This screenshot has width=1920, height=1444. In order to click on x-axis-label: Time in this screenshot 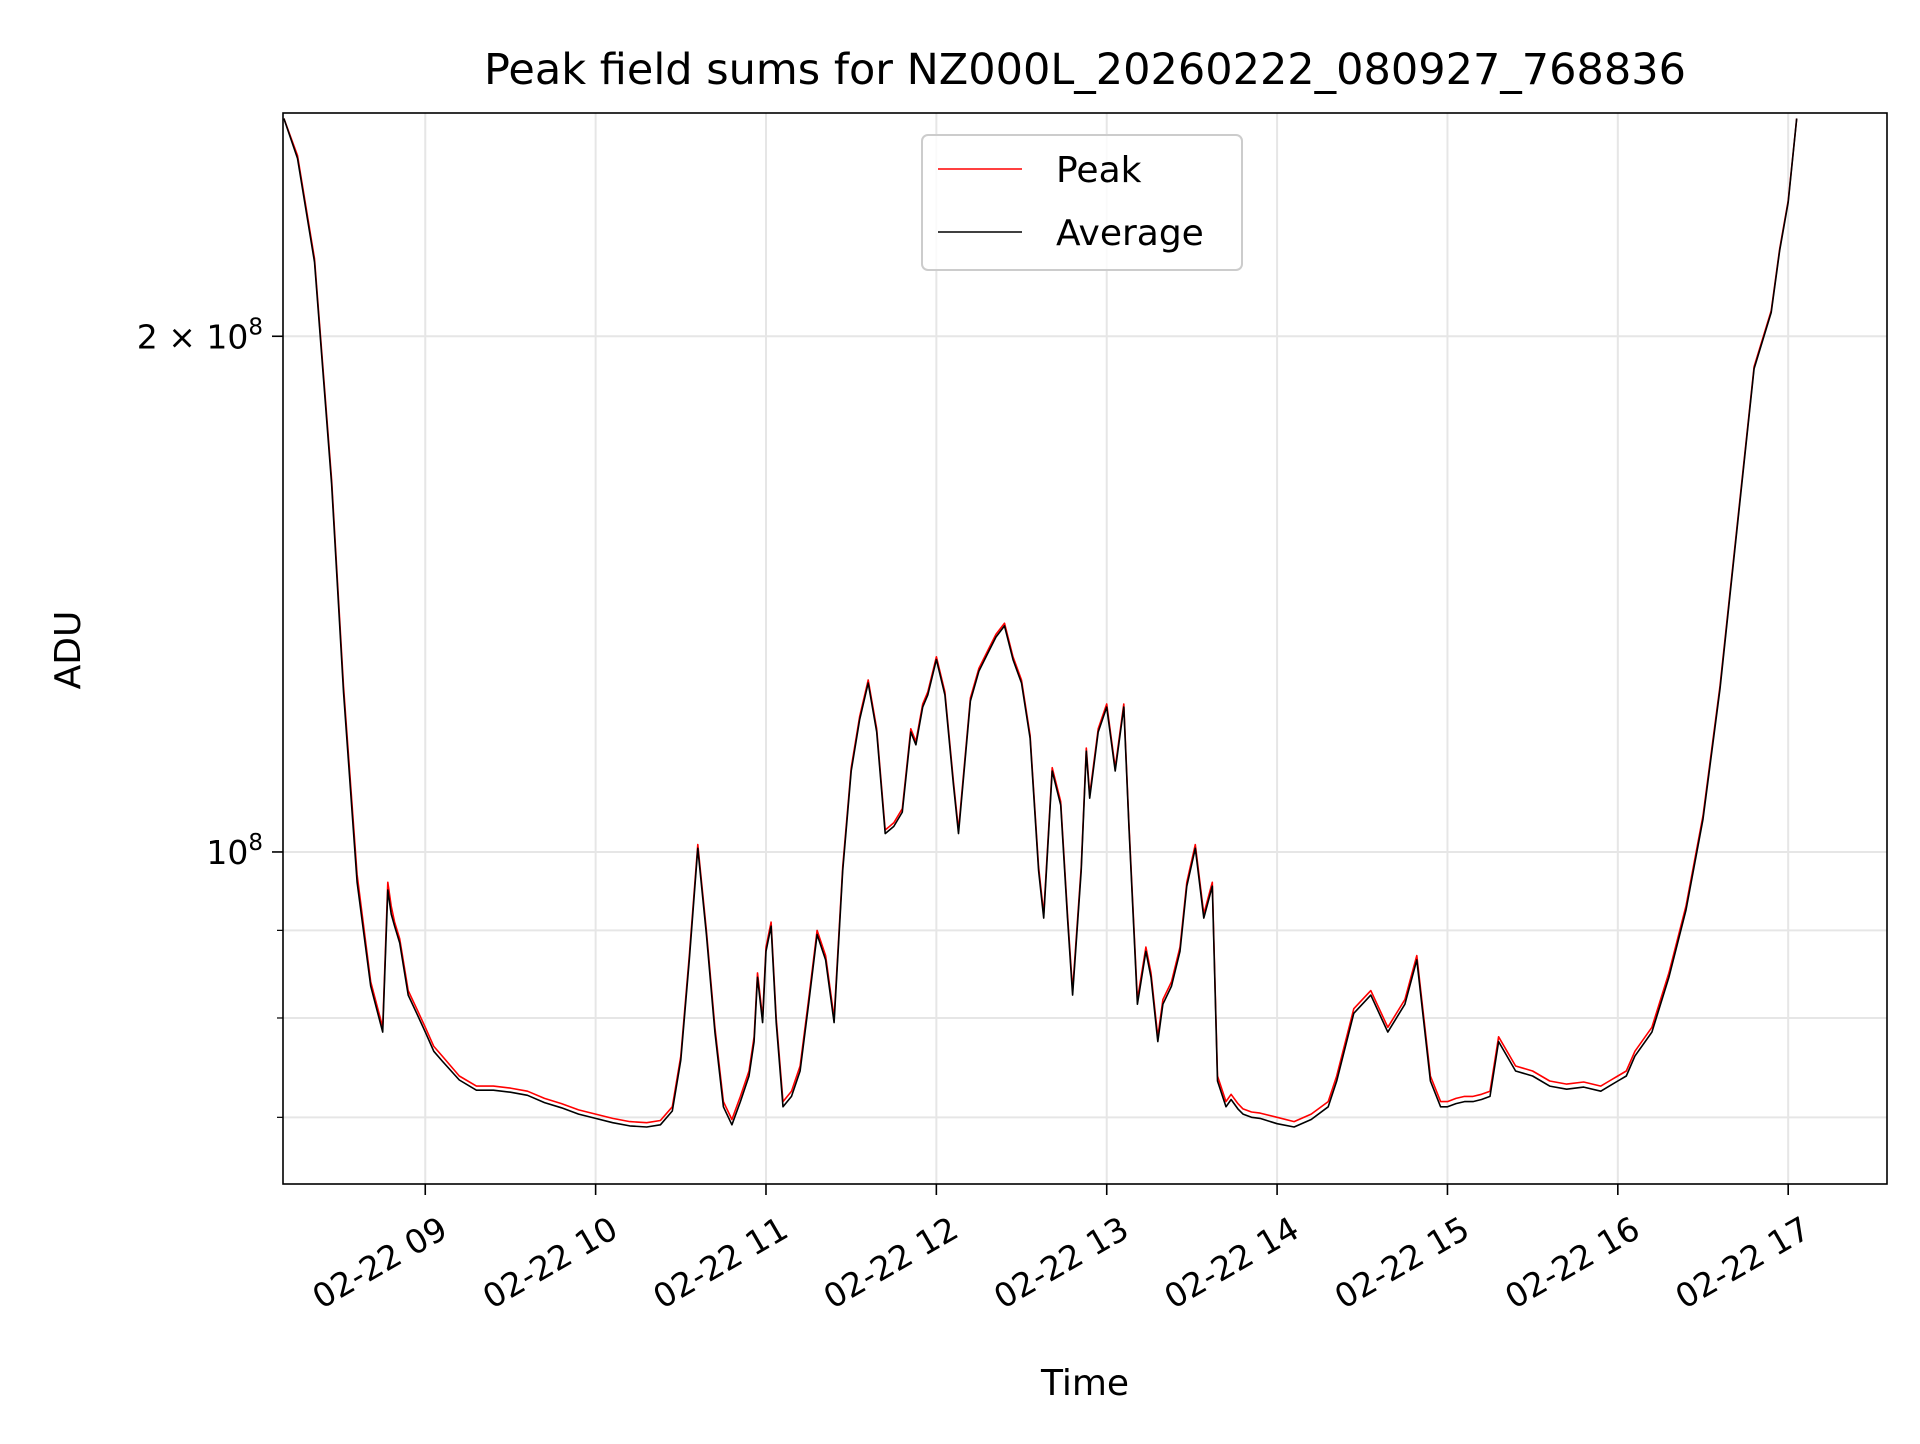, I will do `click(1084, 1383)`.